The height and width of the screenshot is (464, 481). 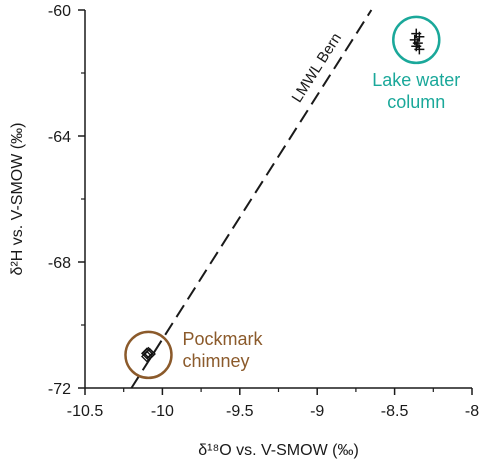 What do you see at coordinates (59, 11) in the screenshot?
I see `y-tick-label: -60` at bounding box center [59, 11].